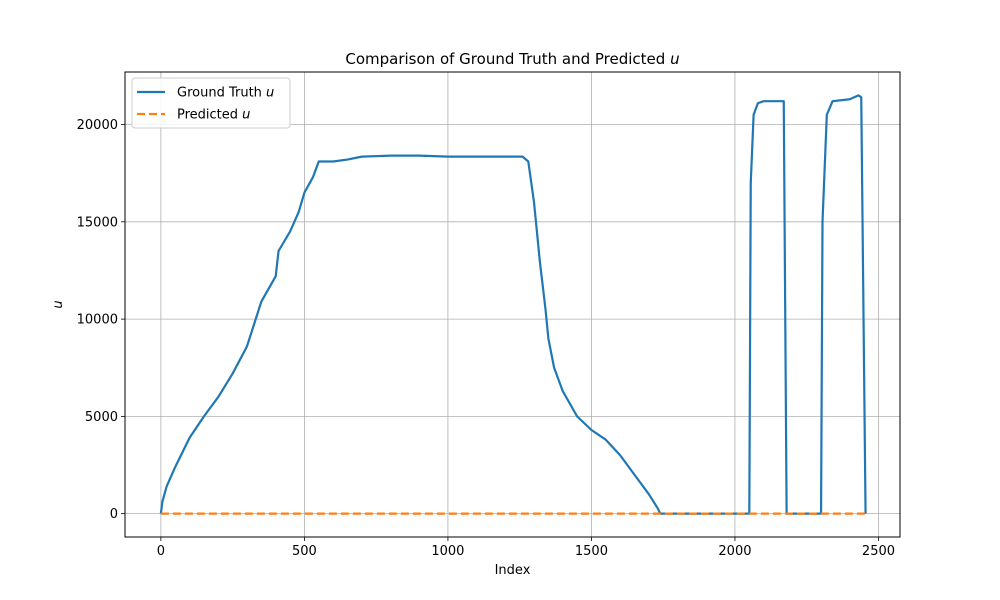  What do you see at coordinates (447, 551) in the screenshot?
I see `x-tick-label: 1000` at bounding box center [447, 551].